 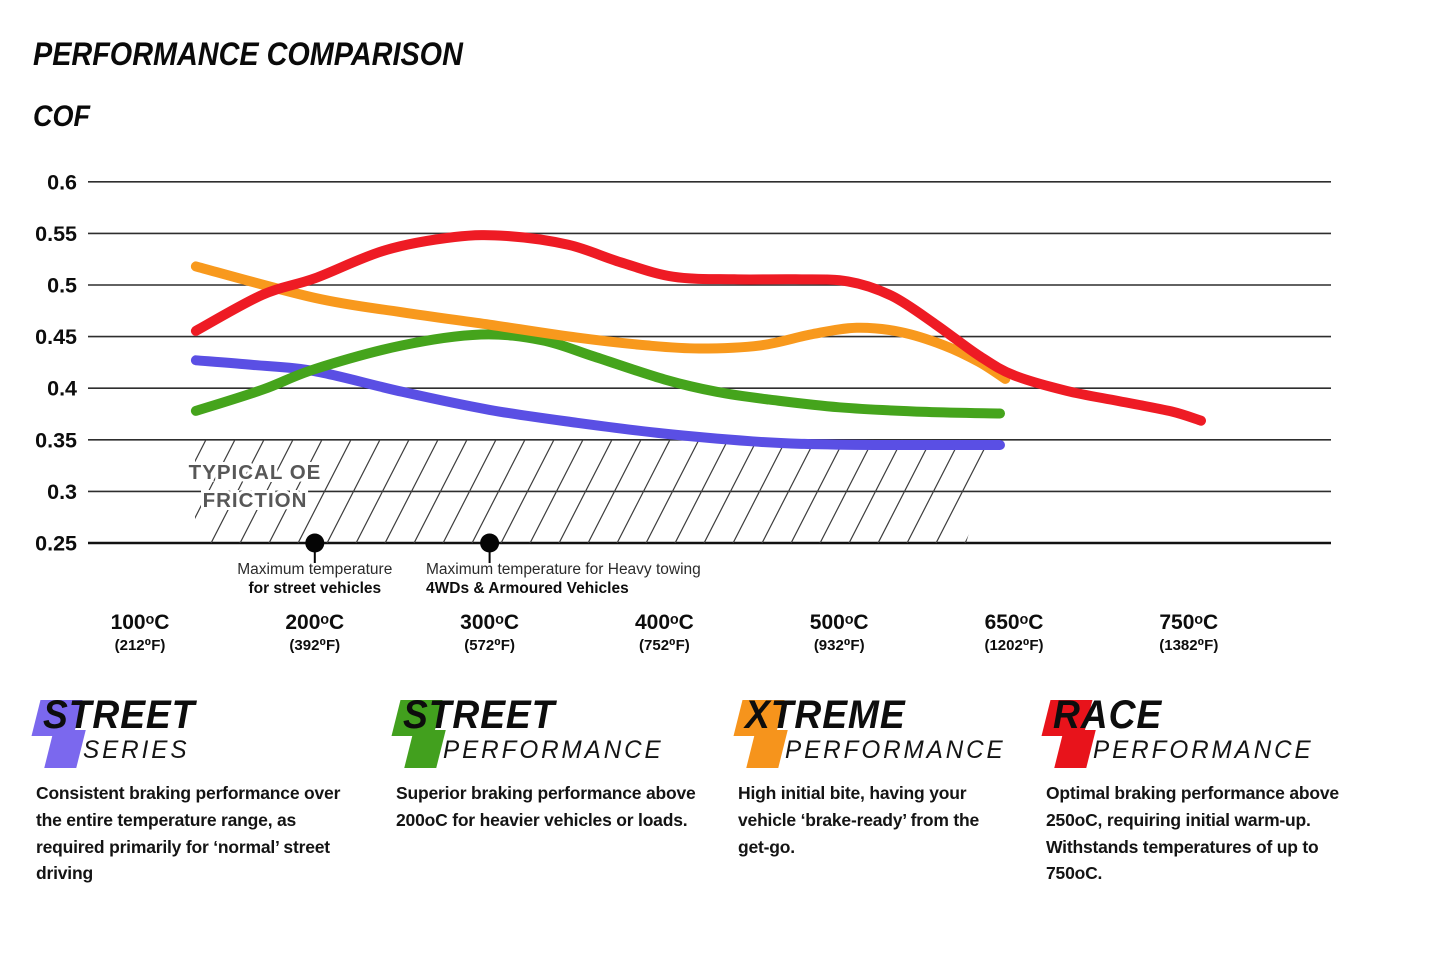 I want to click on series-line-street-performance, so click(x=597, y=374).